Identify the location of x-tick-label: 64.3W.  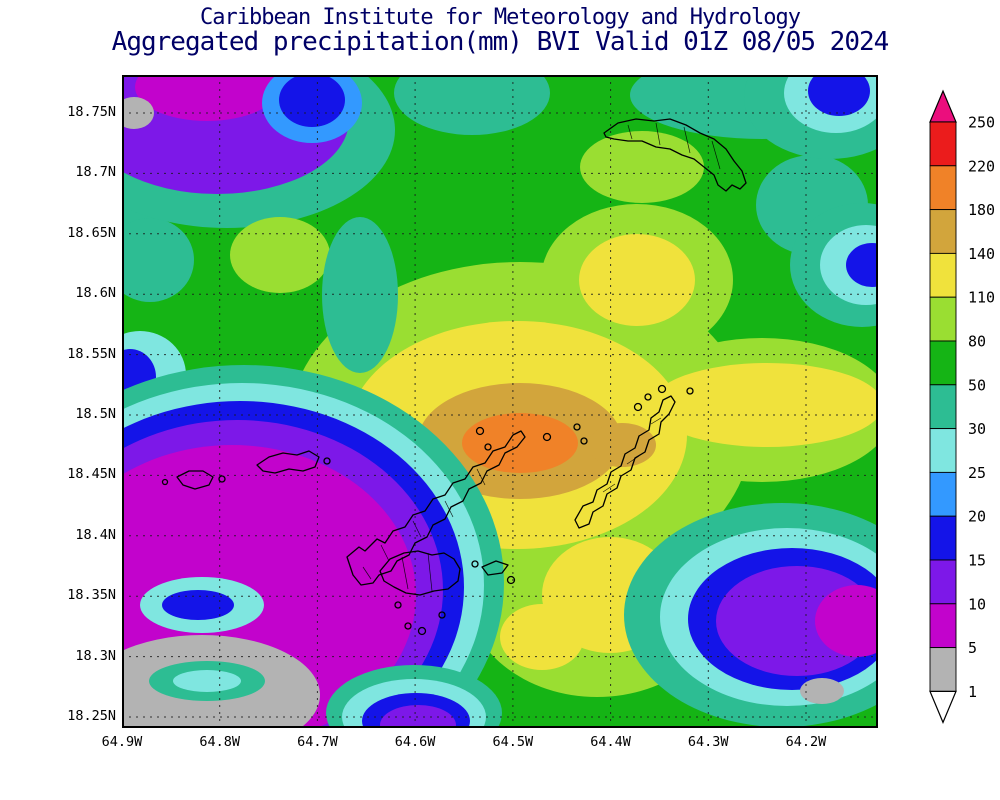
(708, 742).